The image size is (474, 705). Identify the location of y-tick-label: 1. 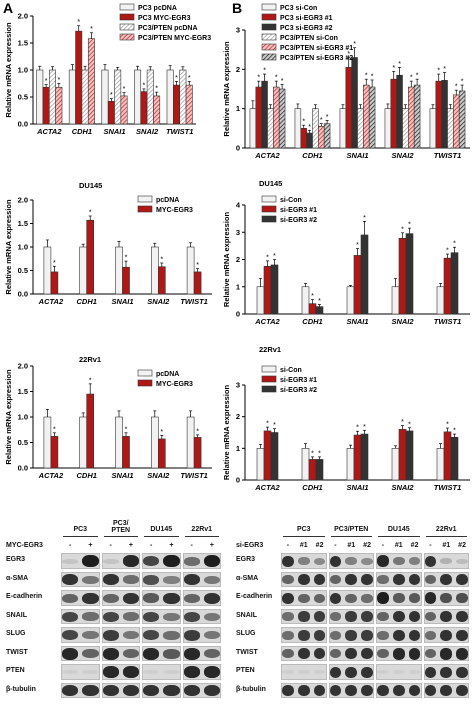
(238, 286).